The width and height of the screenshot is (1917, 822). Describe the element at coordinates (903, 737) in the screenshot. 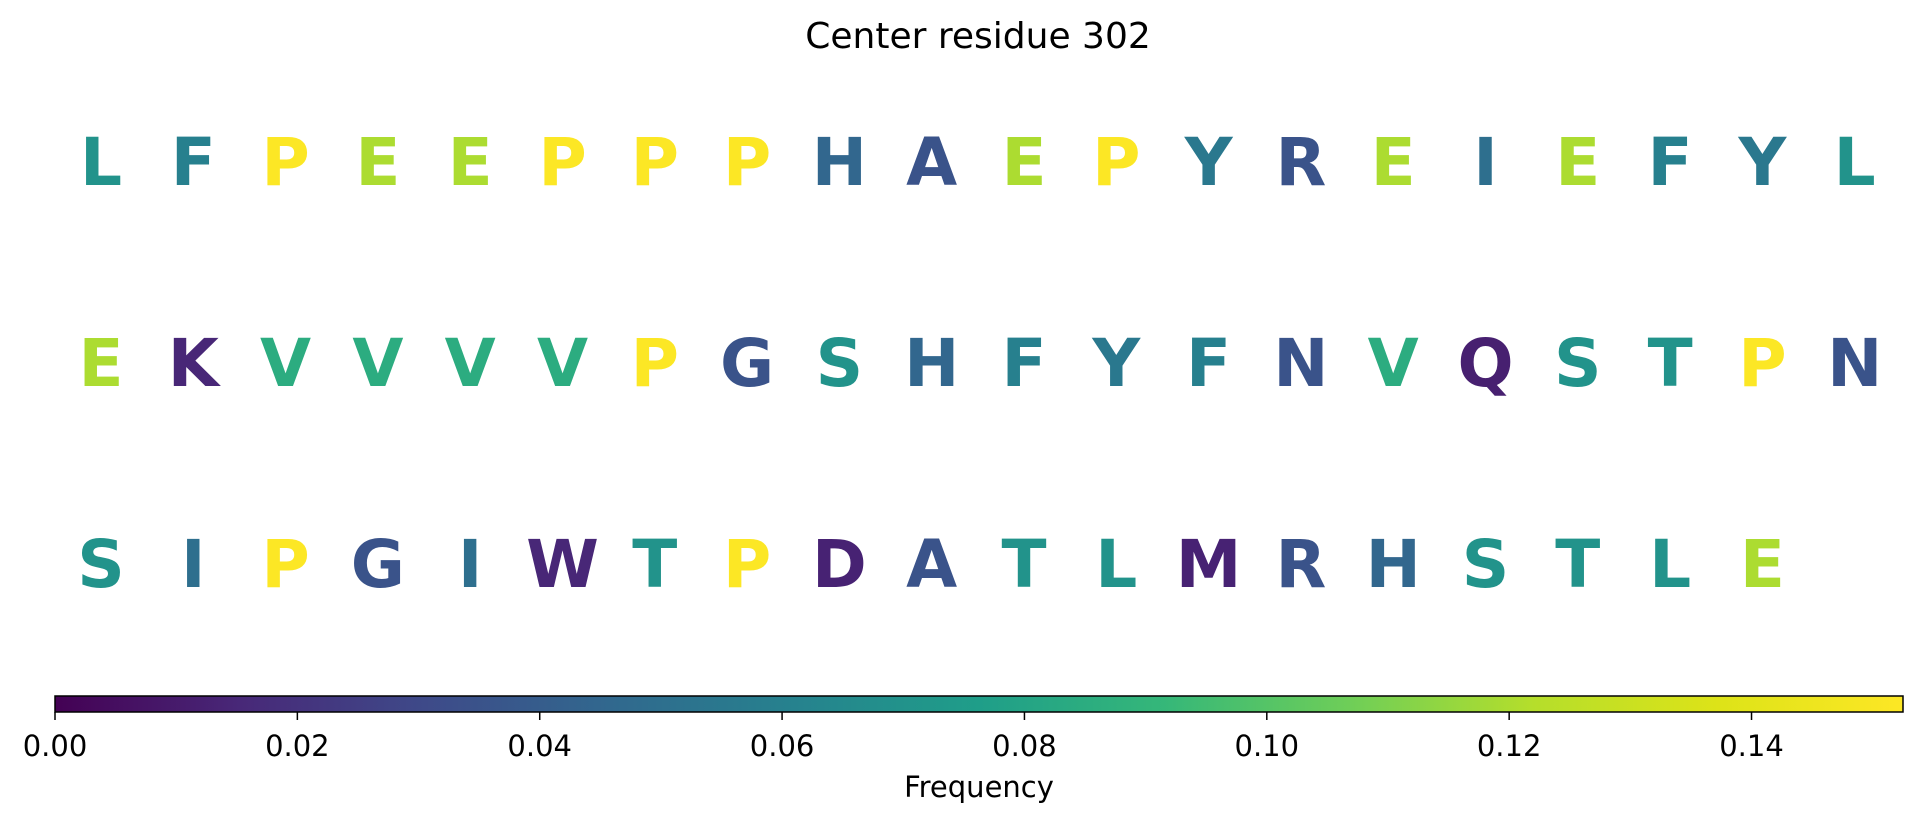

I see `colorbar-ticks: 0.00 0.02 0.04 0.06 0.08 0.10 0.12 0.14` at that location.